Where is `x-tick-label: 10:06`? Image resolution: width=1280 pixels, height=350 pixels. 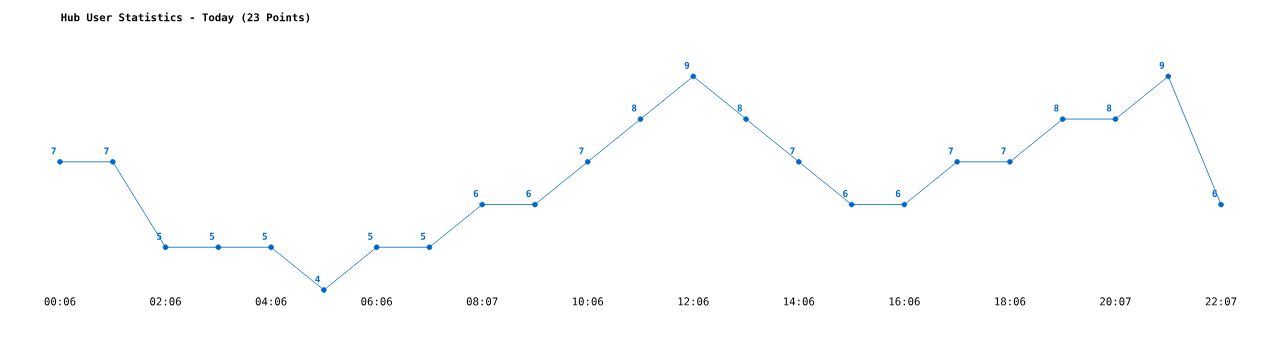 x-tick-label: 10:06 is located at coordinates (588, 301).